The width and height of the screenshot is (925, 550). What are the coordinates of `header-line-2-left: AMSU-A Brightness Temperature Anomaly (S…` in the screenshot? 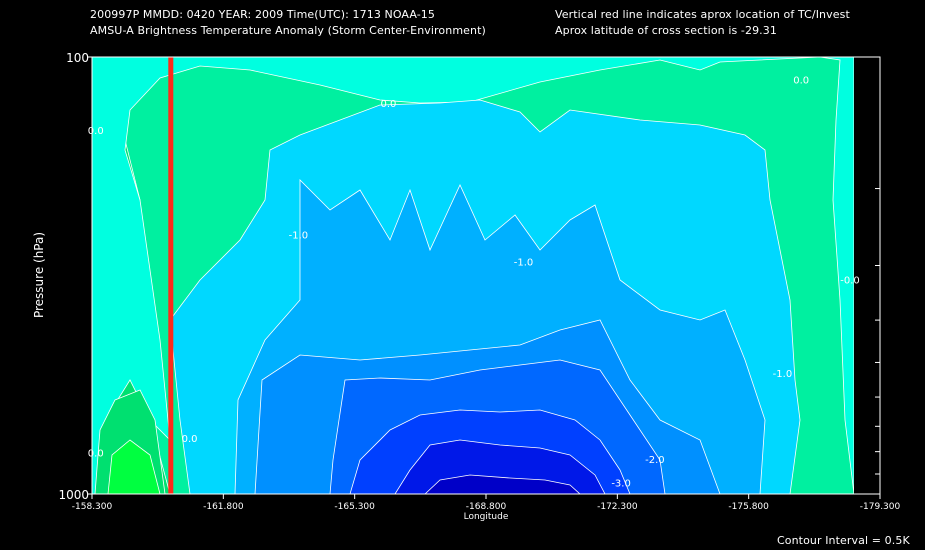 It's located at (288, 30).